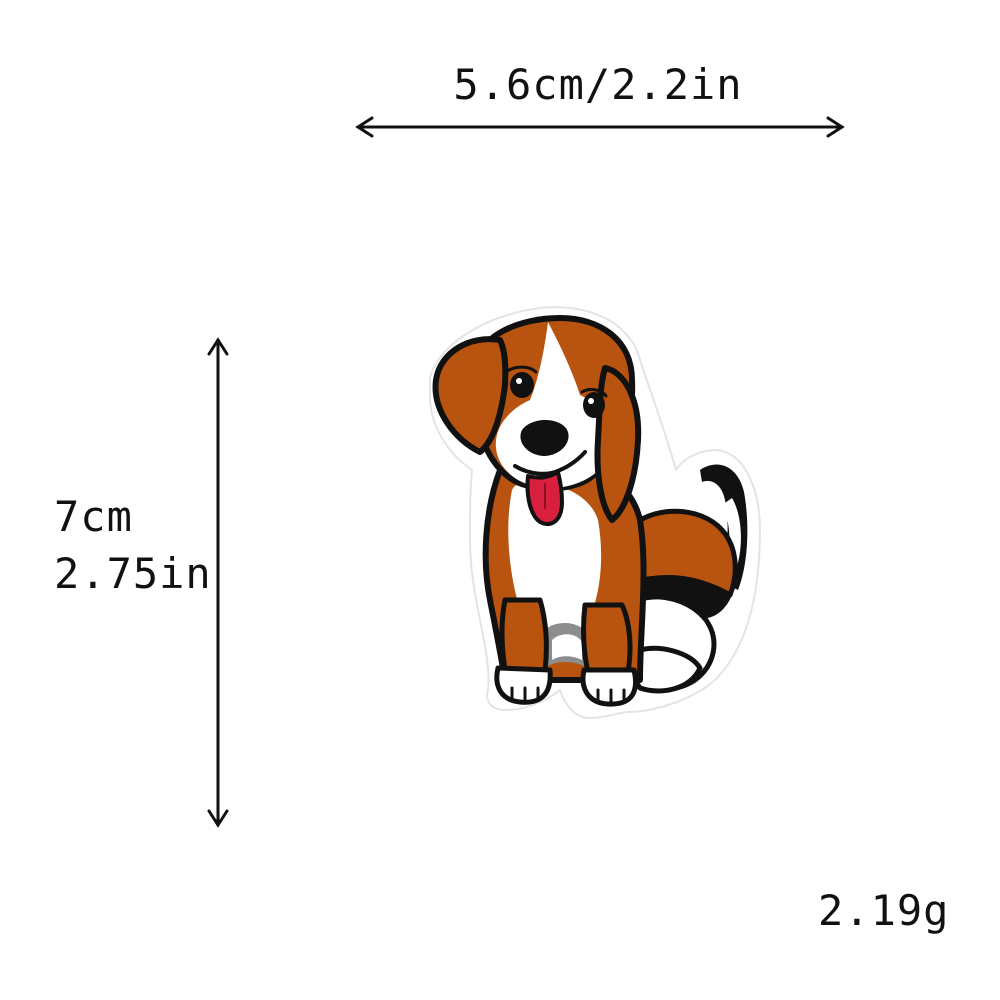 Image resolution: width=1000 pixels, height=1000 pixels. Describe the element at coordinates (884, 910) in the screenshot. I see `weight-label: 2.19g` at that location.